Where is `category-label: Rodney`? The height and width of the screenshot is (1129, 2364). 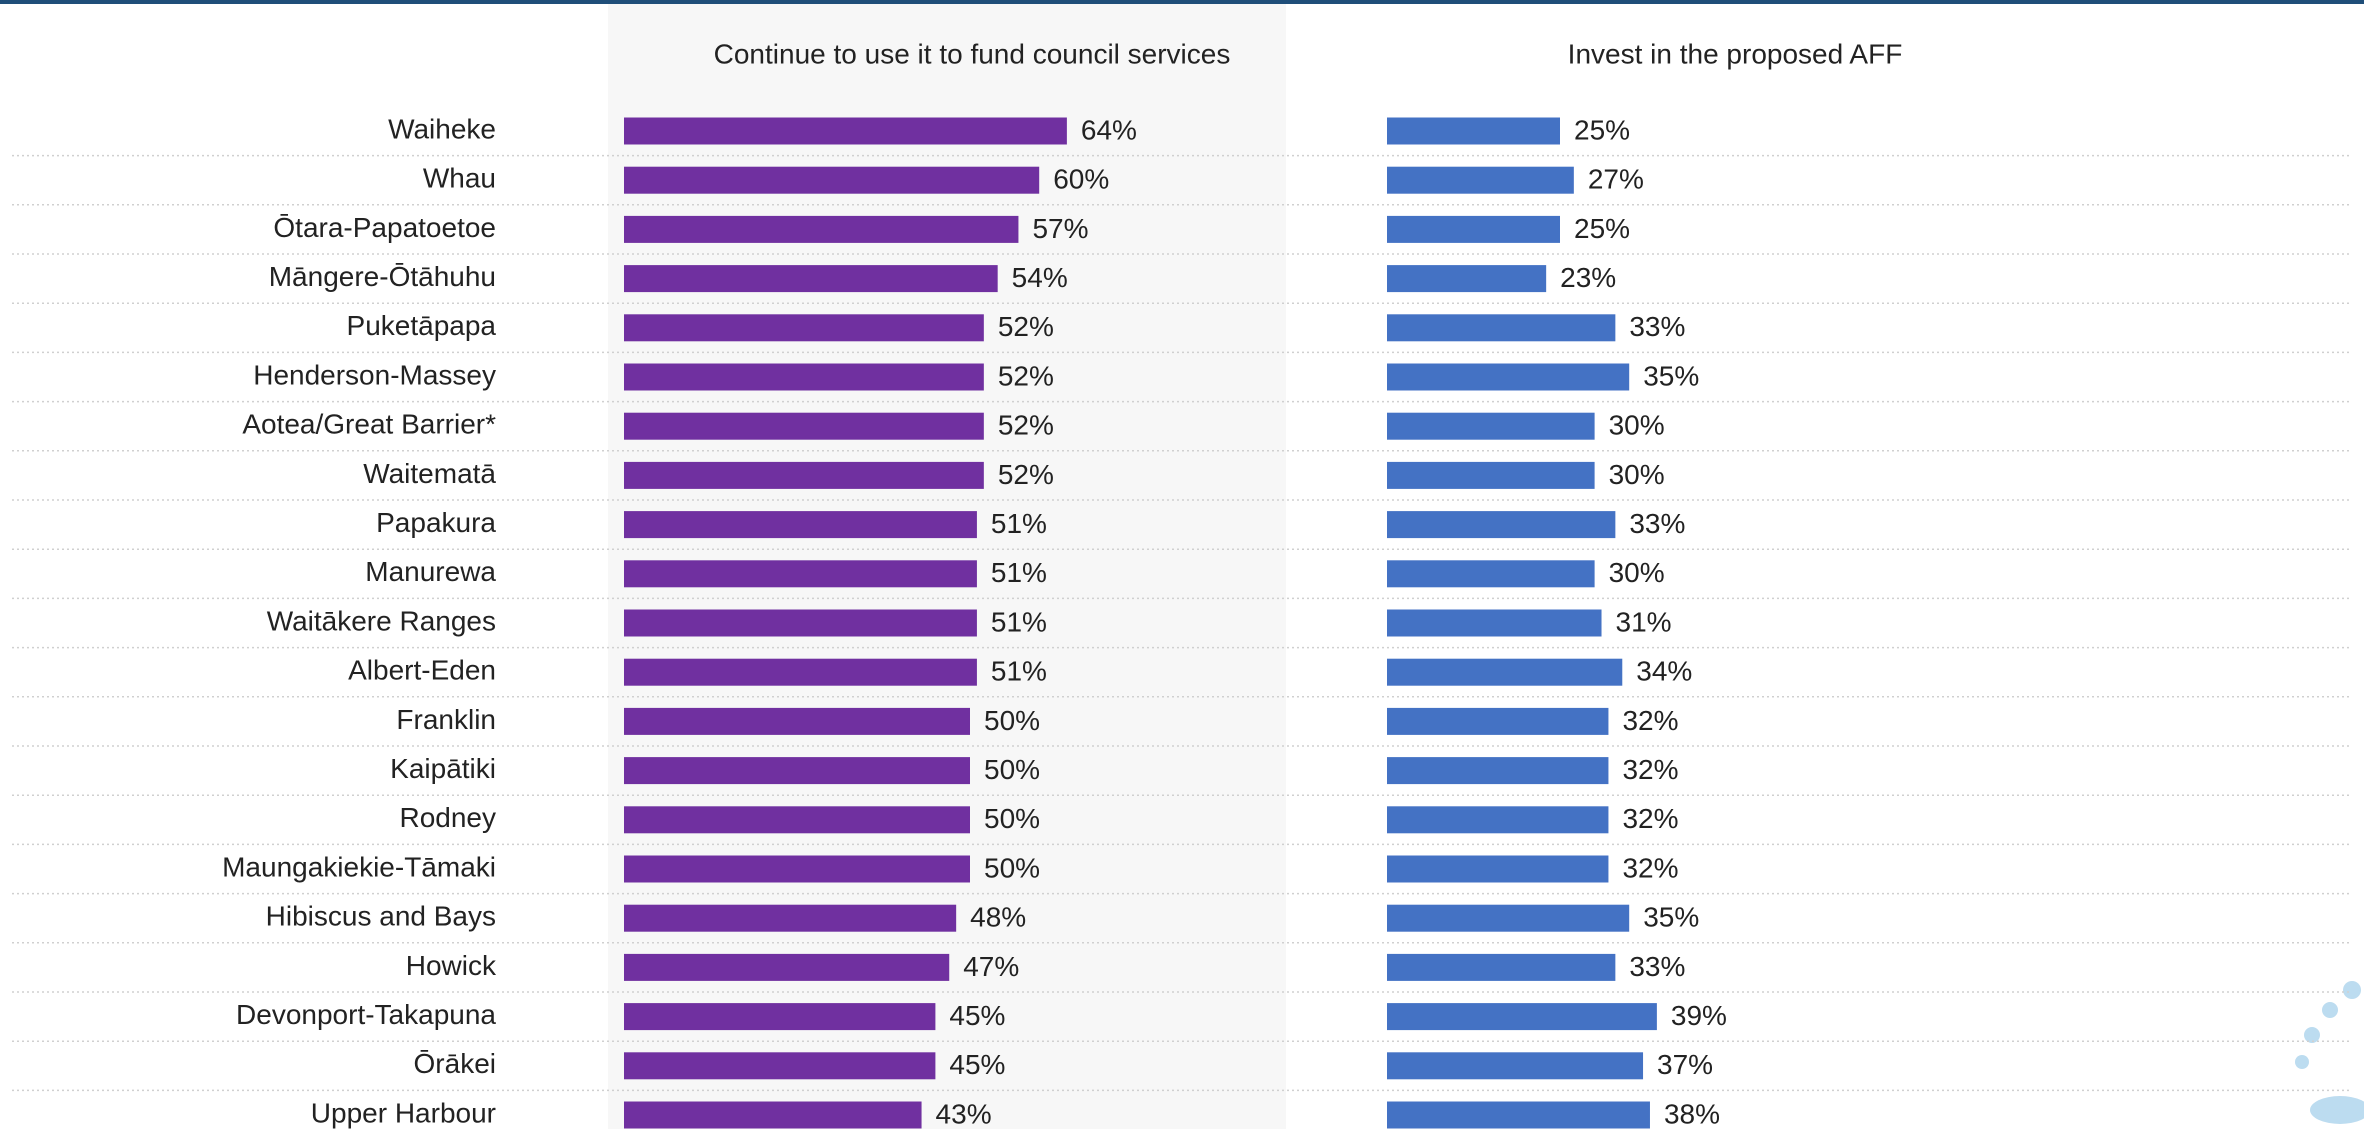
category-label: Rodney is located at coordinates (447, 817).